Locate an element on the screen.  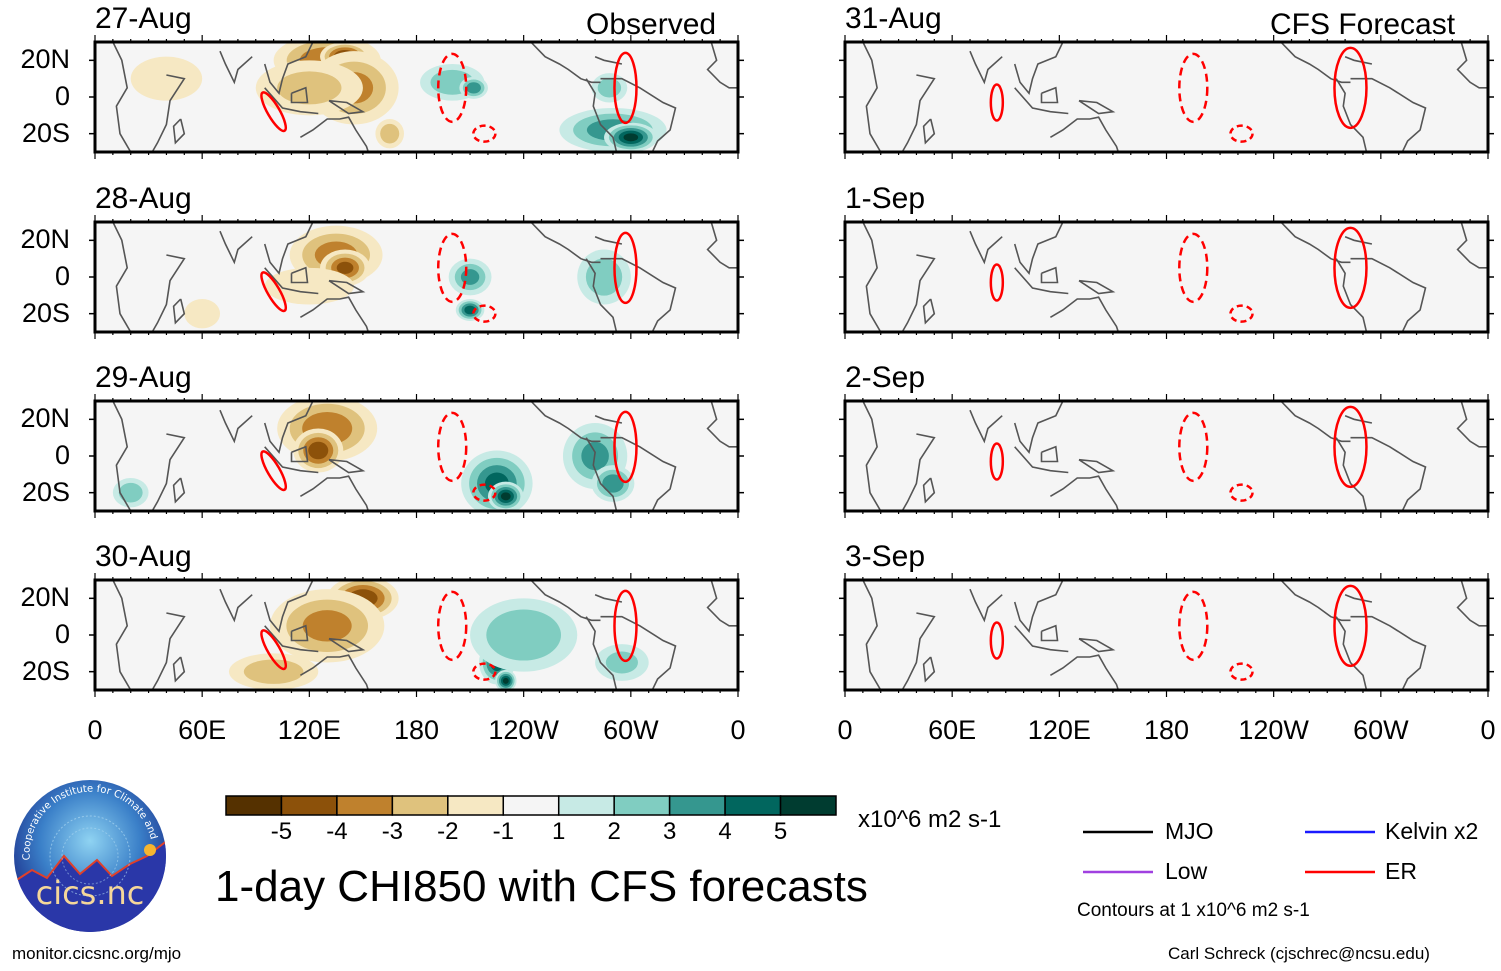
y-tick-label: 0 is located at coordinates (62, 276).